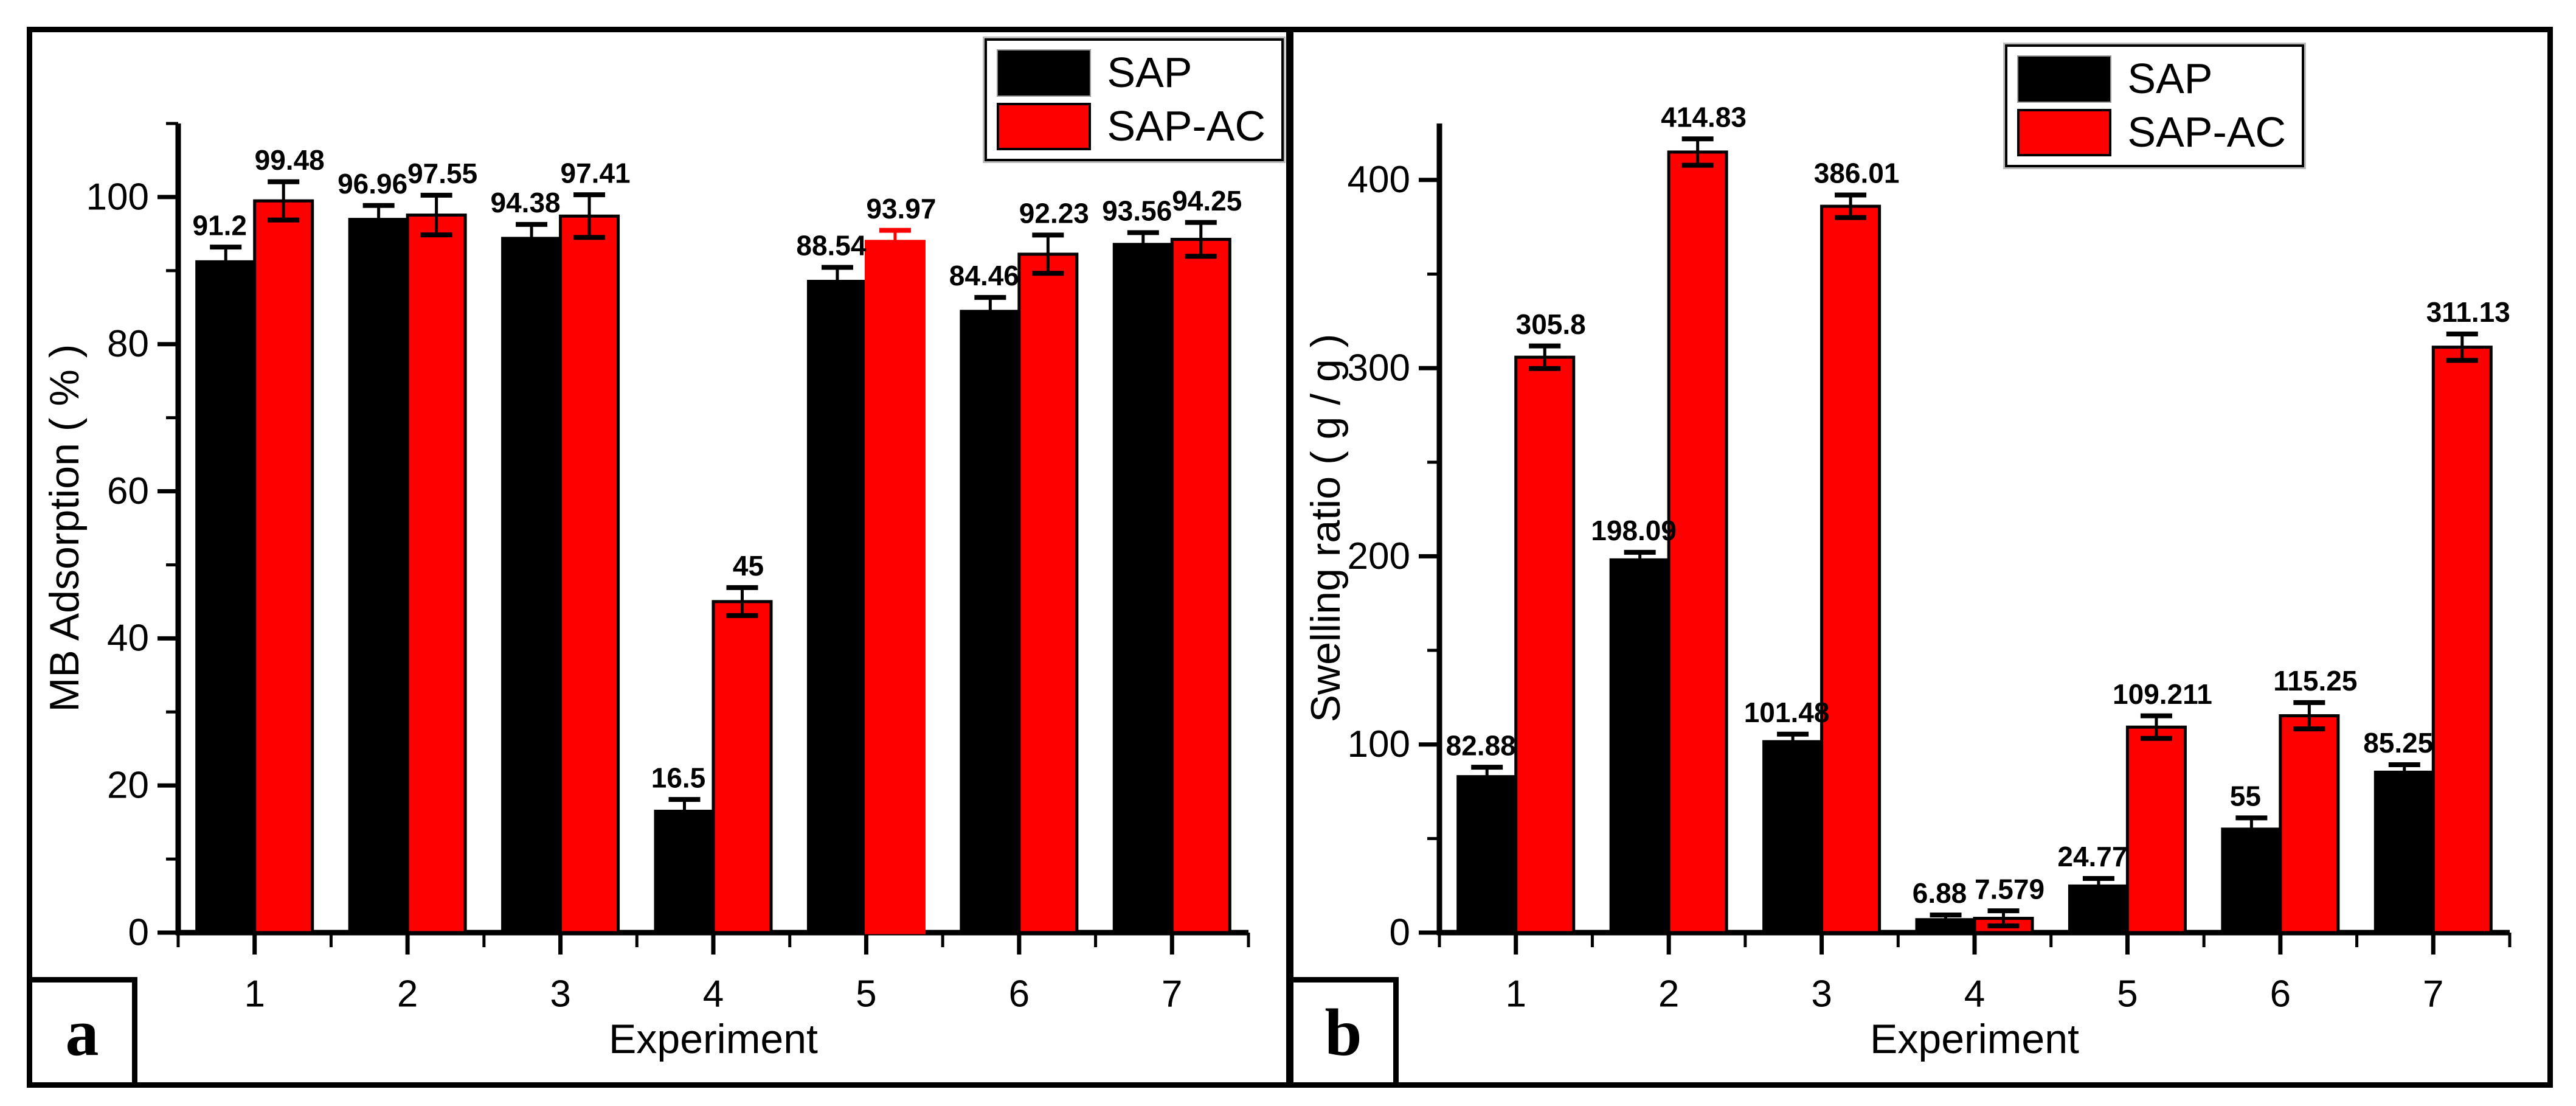  What do you see at coordinates (1134, 100) in the screenshot?
I see `legend-a: SAP SAP-AC` at bounding box center [1134, 100].